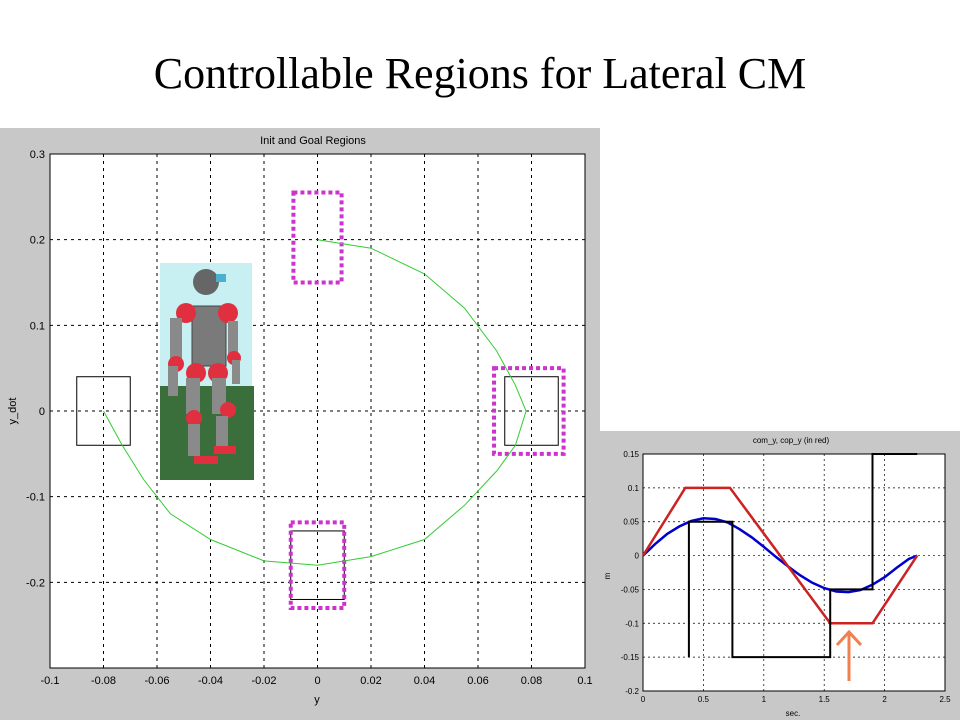 The height and width of the screenshot is (720, 960). What do you see at coordinates (793, 713) in the screenshot?
I see `sub-x-axis-label: sec.` at bounding box center [793, 713].